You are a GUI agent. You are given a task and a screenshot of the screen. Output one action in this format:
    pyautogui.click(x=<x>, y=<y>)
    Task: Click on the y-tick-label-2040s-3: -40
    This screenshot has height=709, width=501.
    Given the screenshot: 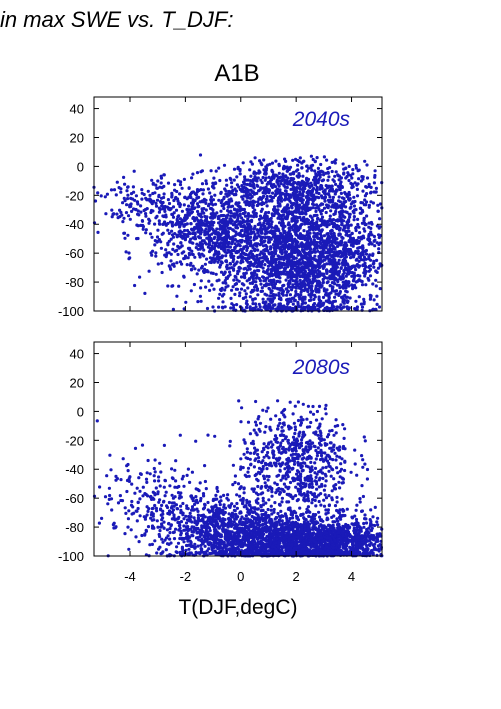 What is the action you would take?
    pyautogui.click(x=74, y=224)
    